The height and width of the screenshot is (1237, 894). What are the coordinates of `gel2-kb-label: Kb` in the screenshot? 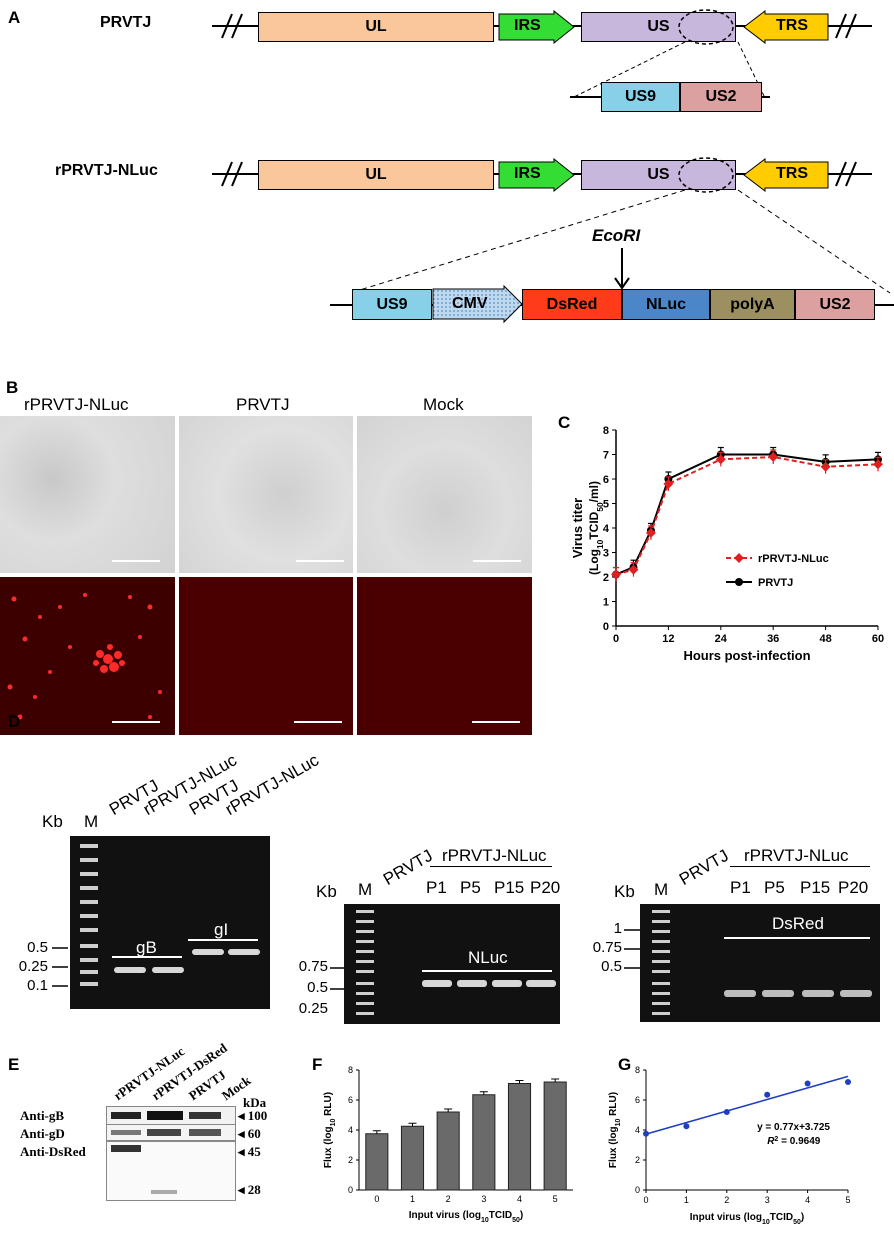 It's located at (326, 891).